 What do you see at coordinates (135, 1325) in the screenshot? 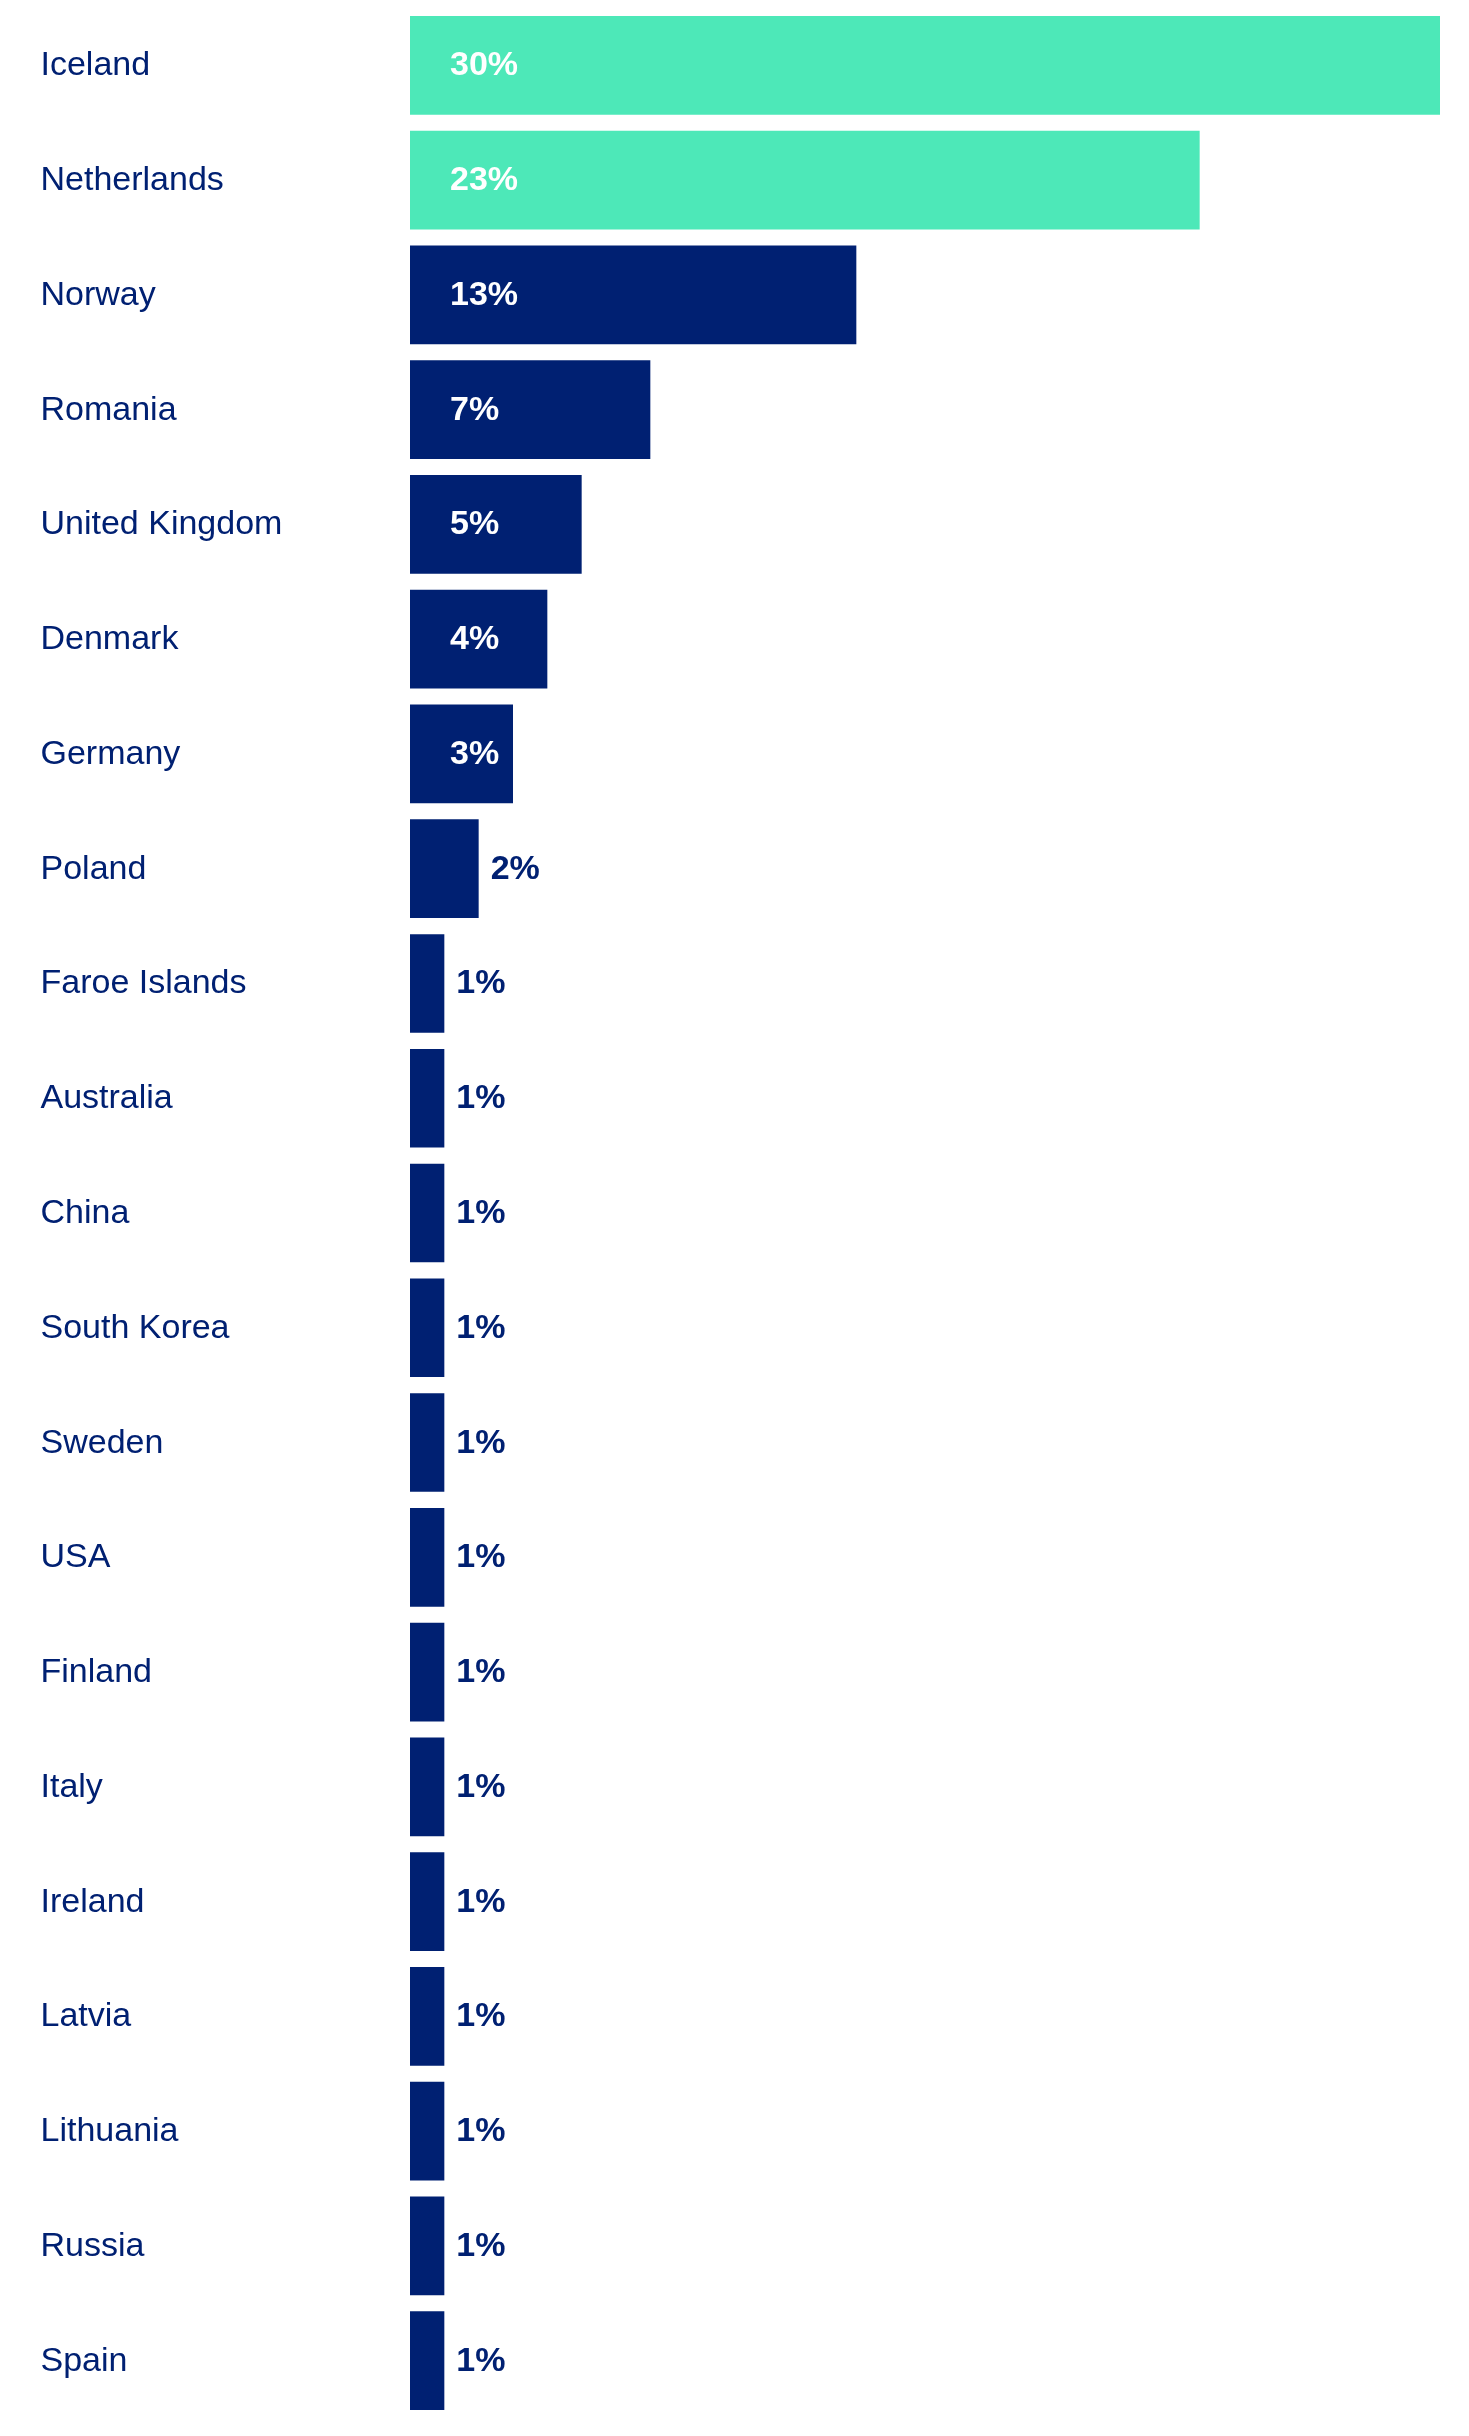
I see `y-tick-label: South Korea` at bounding box center [135, 1325].